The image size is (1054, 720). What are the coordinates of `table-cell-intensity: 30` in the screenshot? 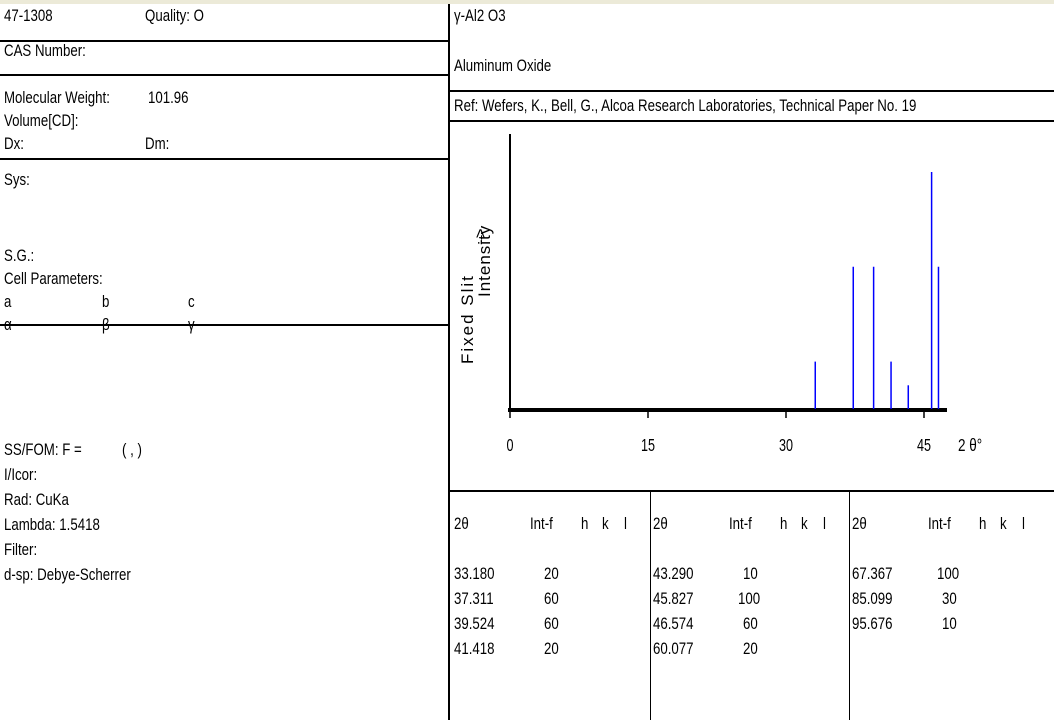 It's located at (949, 598).